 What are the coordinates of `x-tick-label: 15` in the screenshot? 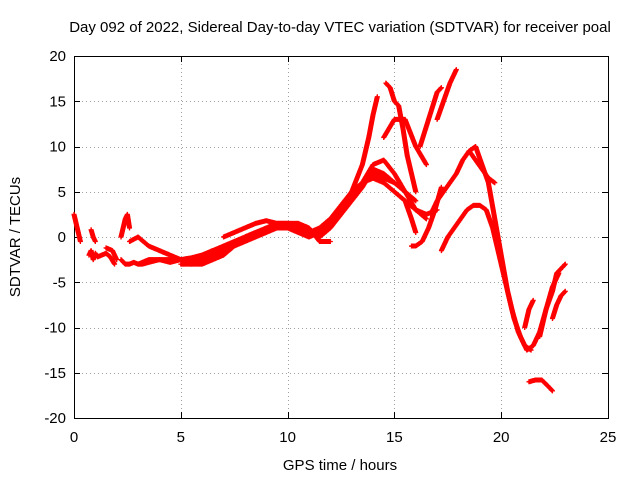 It's located at (394, 437).